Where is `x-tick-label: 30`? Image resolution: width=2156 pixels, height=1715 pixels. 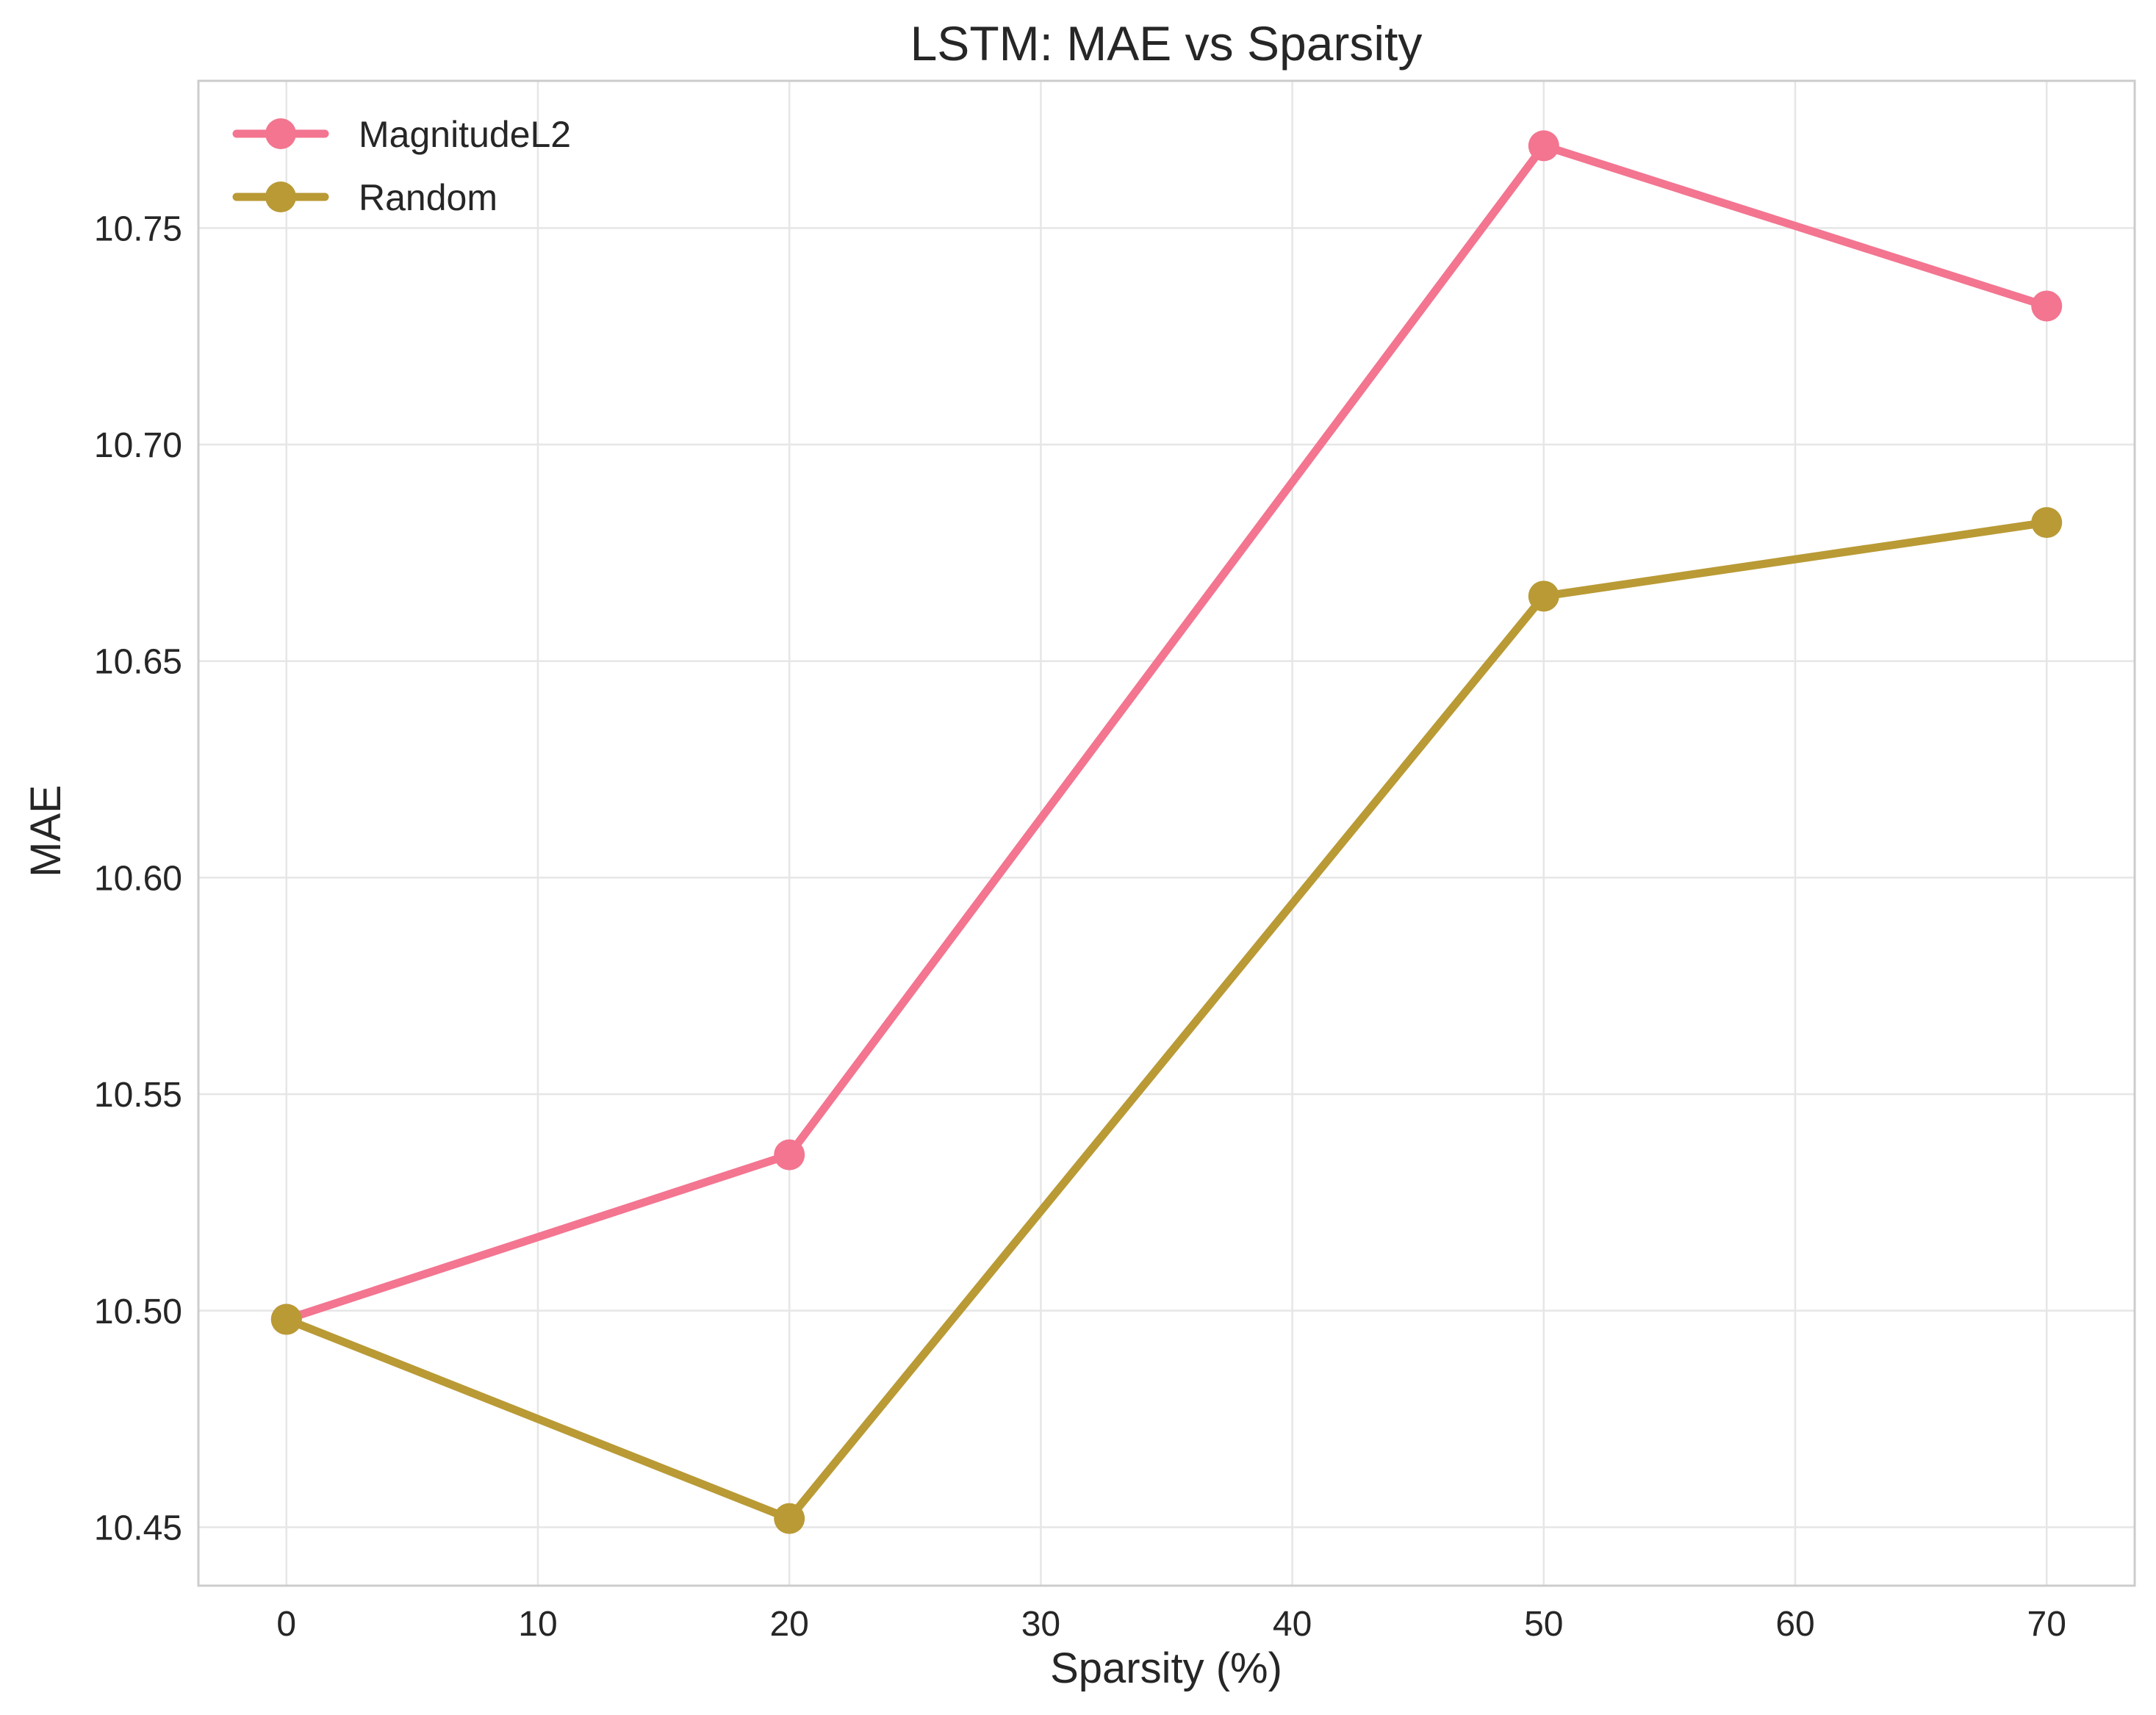
x-tick-label: 30 is located at coordinates (1040, 1624).